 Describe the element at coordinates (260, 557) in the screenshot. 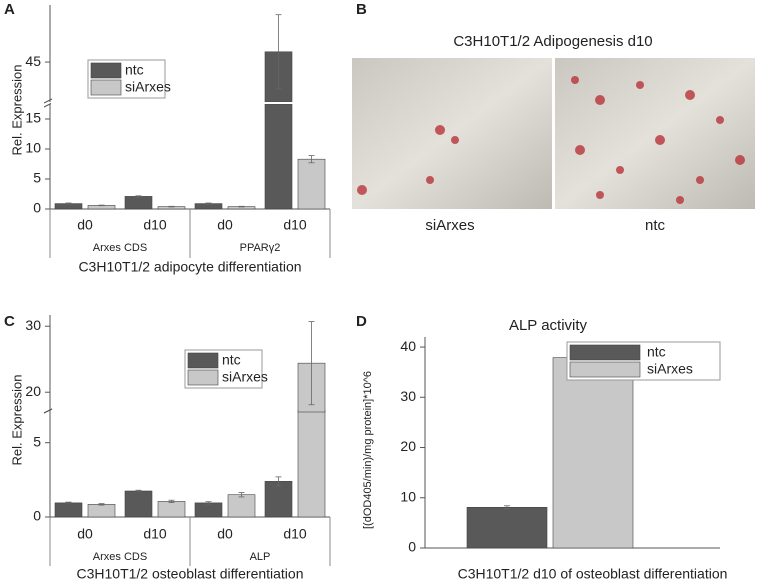

I see `group-label: ALP` at that location.